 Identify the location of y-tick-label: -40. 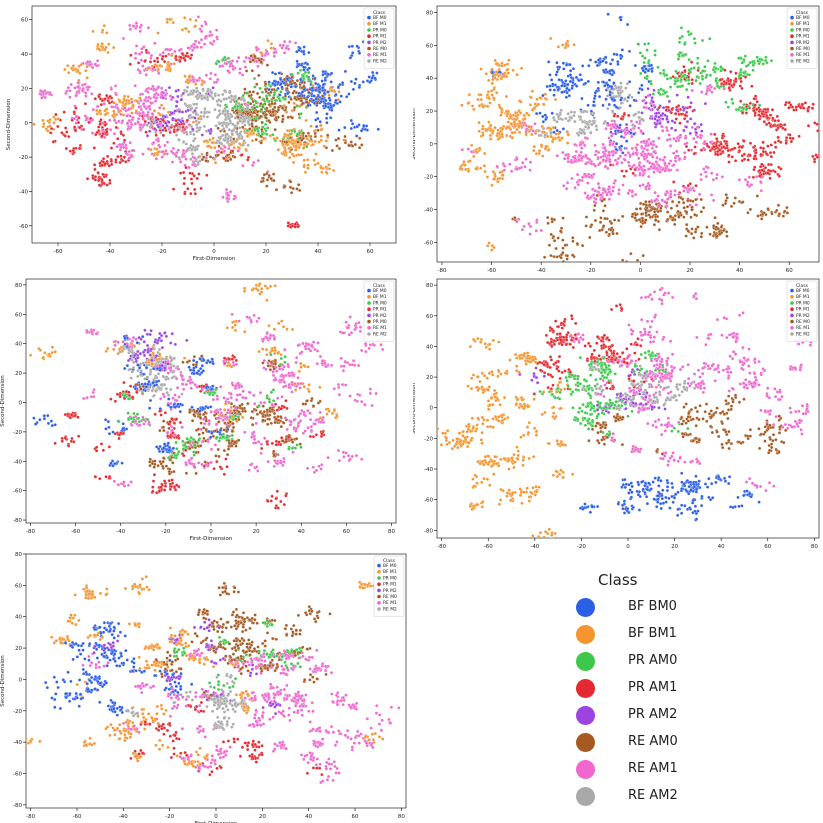
(428, 210).